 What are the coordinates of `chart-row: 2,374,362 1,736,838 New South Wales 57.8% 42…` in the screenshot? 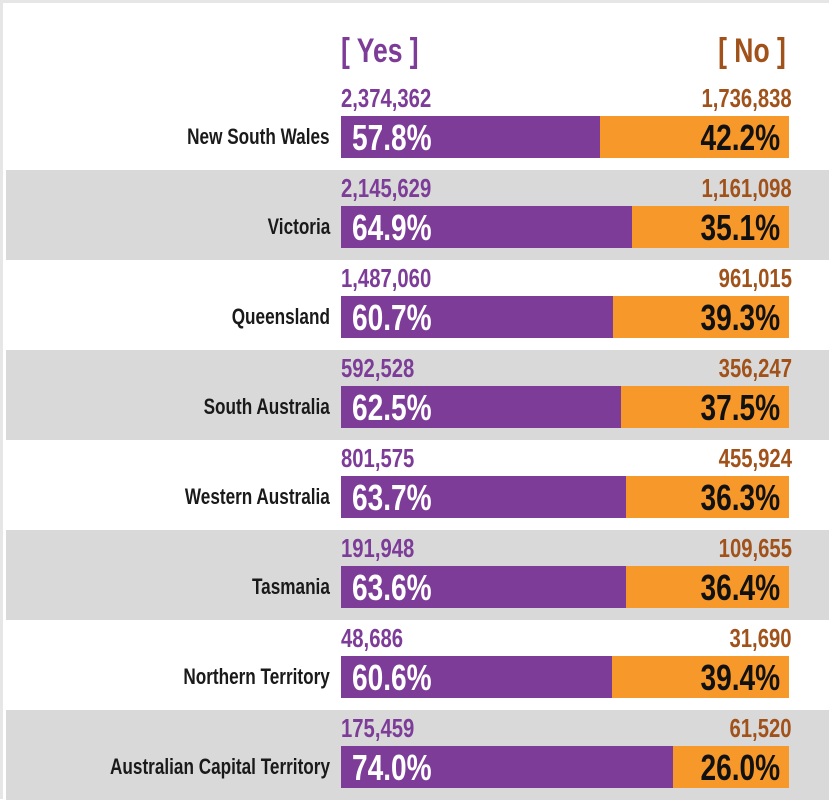 It's located at (417, 125).